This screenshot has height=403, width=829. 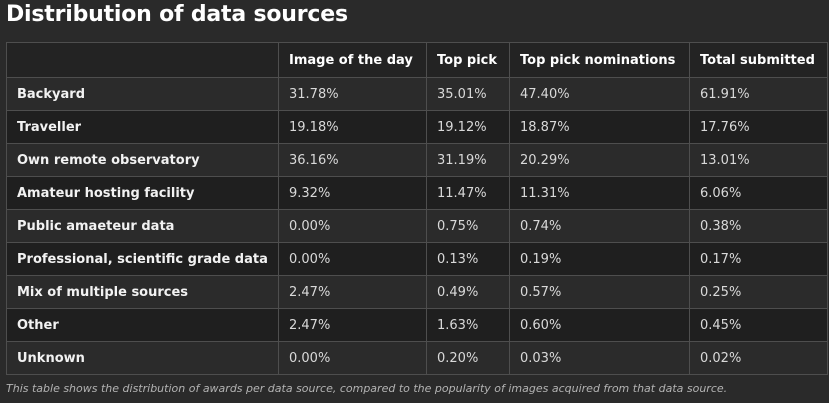 What do you see at coordinates (142, 94) in the screenshot?
I see `row-label: Backyard` at bounding box center [142, 94].